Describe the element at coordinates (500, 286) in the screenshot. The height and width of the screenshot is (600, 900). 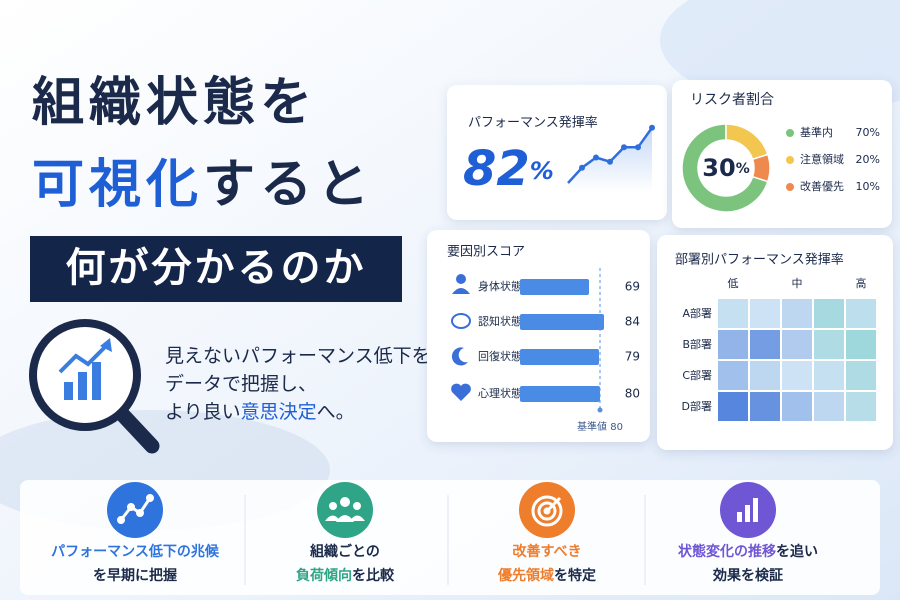
I see `factor-label: 身体状態` at that location.